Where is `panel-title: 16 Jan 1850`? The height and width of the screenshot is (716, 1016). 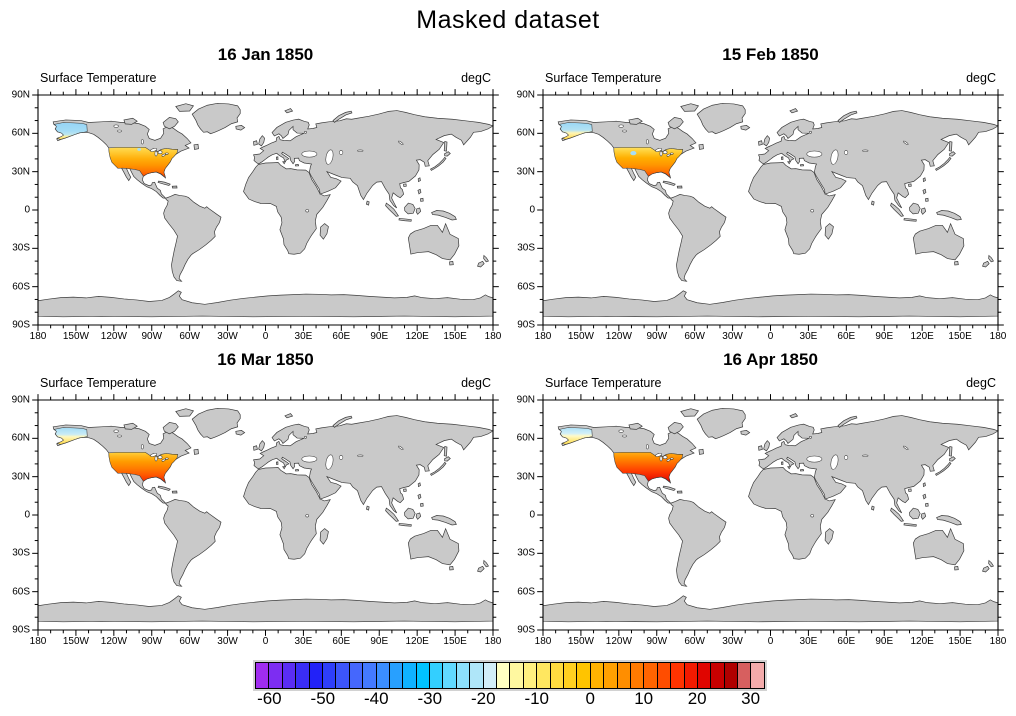
panel-title: 16 Jan 1850 is located at coordinates (265, 54).